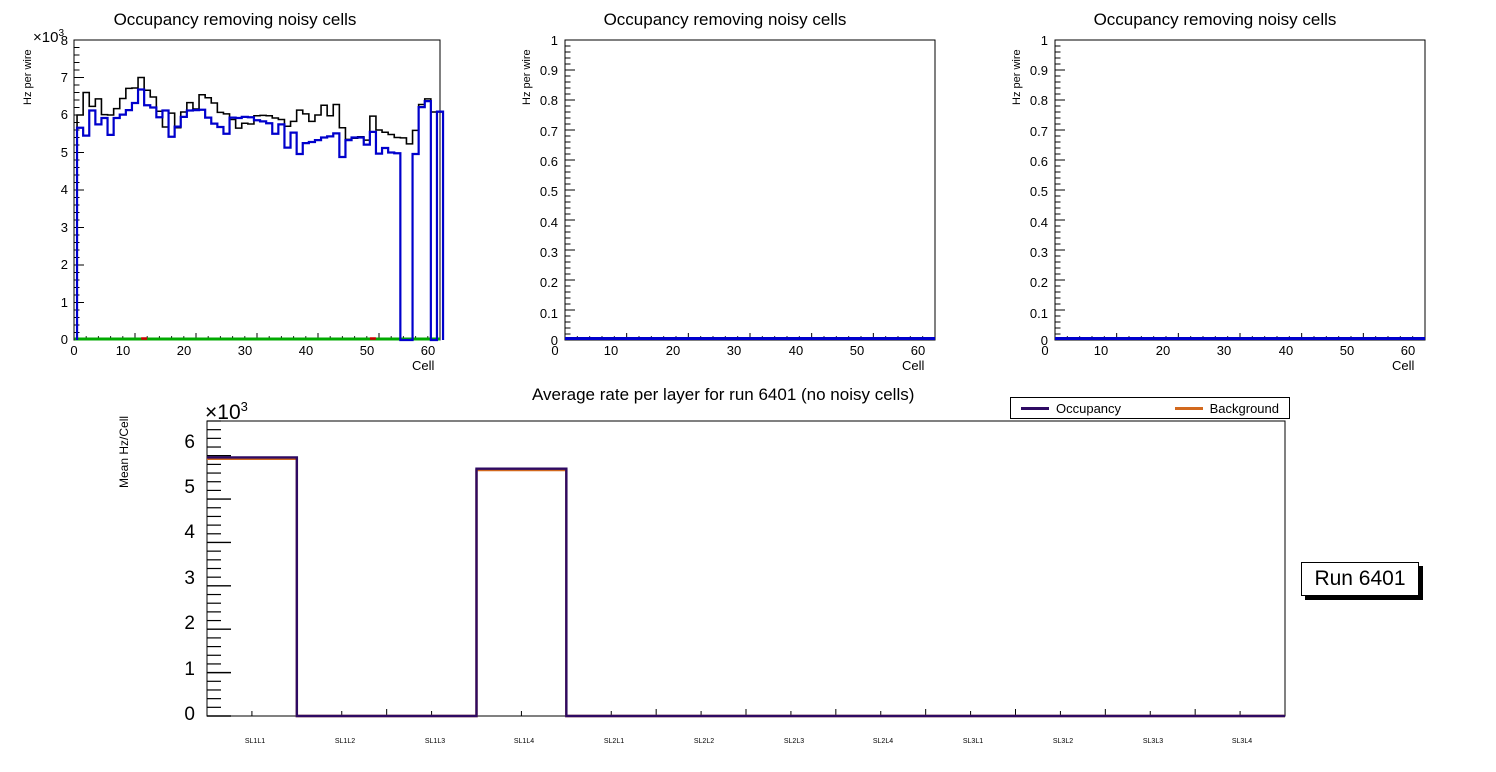  Describe the element at coordinates (244, 406) in the screenshot. I see `panel4-exp-sup: 3` at that location.